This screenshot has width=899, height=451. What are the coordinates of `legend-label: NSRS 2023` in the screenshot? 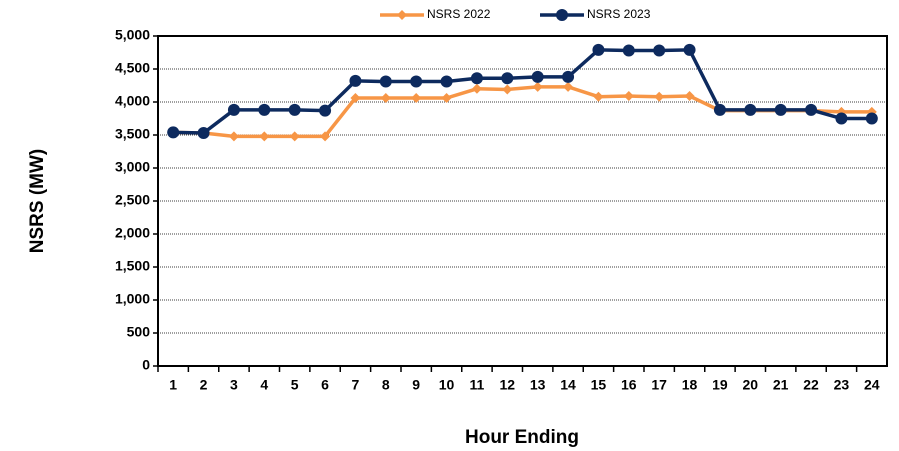 It's located at (619, 14).